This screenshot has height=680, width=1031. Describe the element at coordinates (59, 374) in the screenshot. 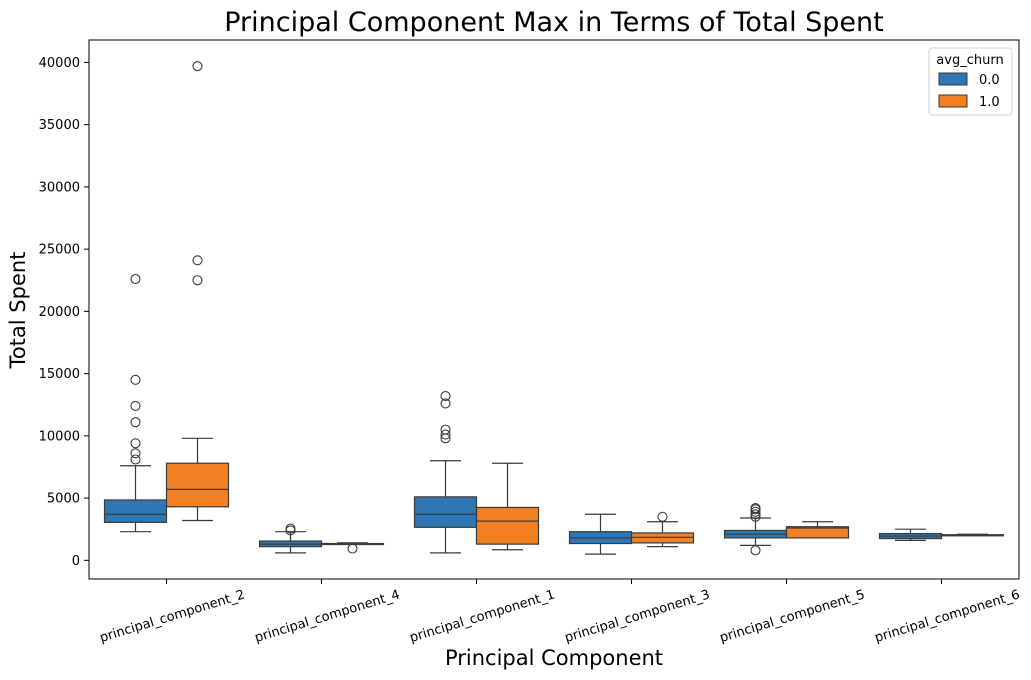

I see `y-tick-label: 15000` at that location.